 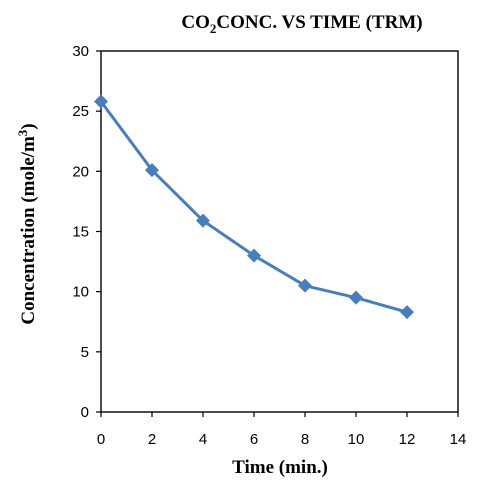 What do you see at coordinates (80, 171) in the screenshot?
I see `y-tick-label: 20` at bounding box center [80, 171].